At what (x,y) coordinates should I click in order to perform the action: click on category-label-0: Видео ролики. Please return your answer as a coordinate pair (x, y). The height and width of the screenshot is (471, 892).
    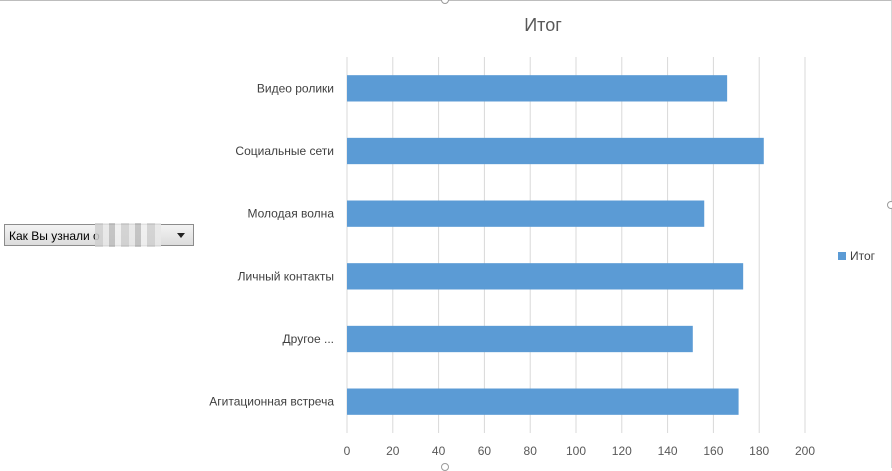
    Looking at the image, I should click on (295, 88).